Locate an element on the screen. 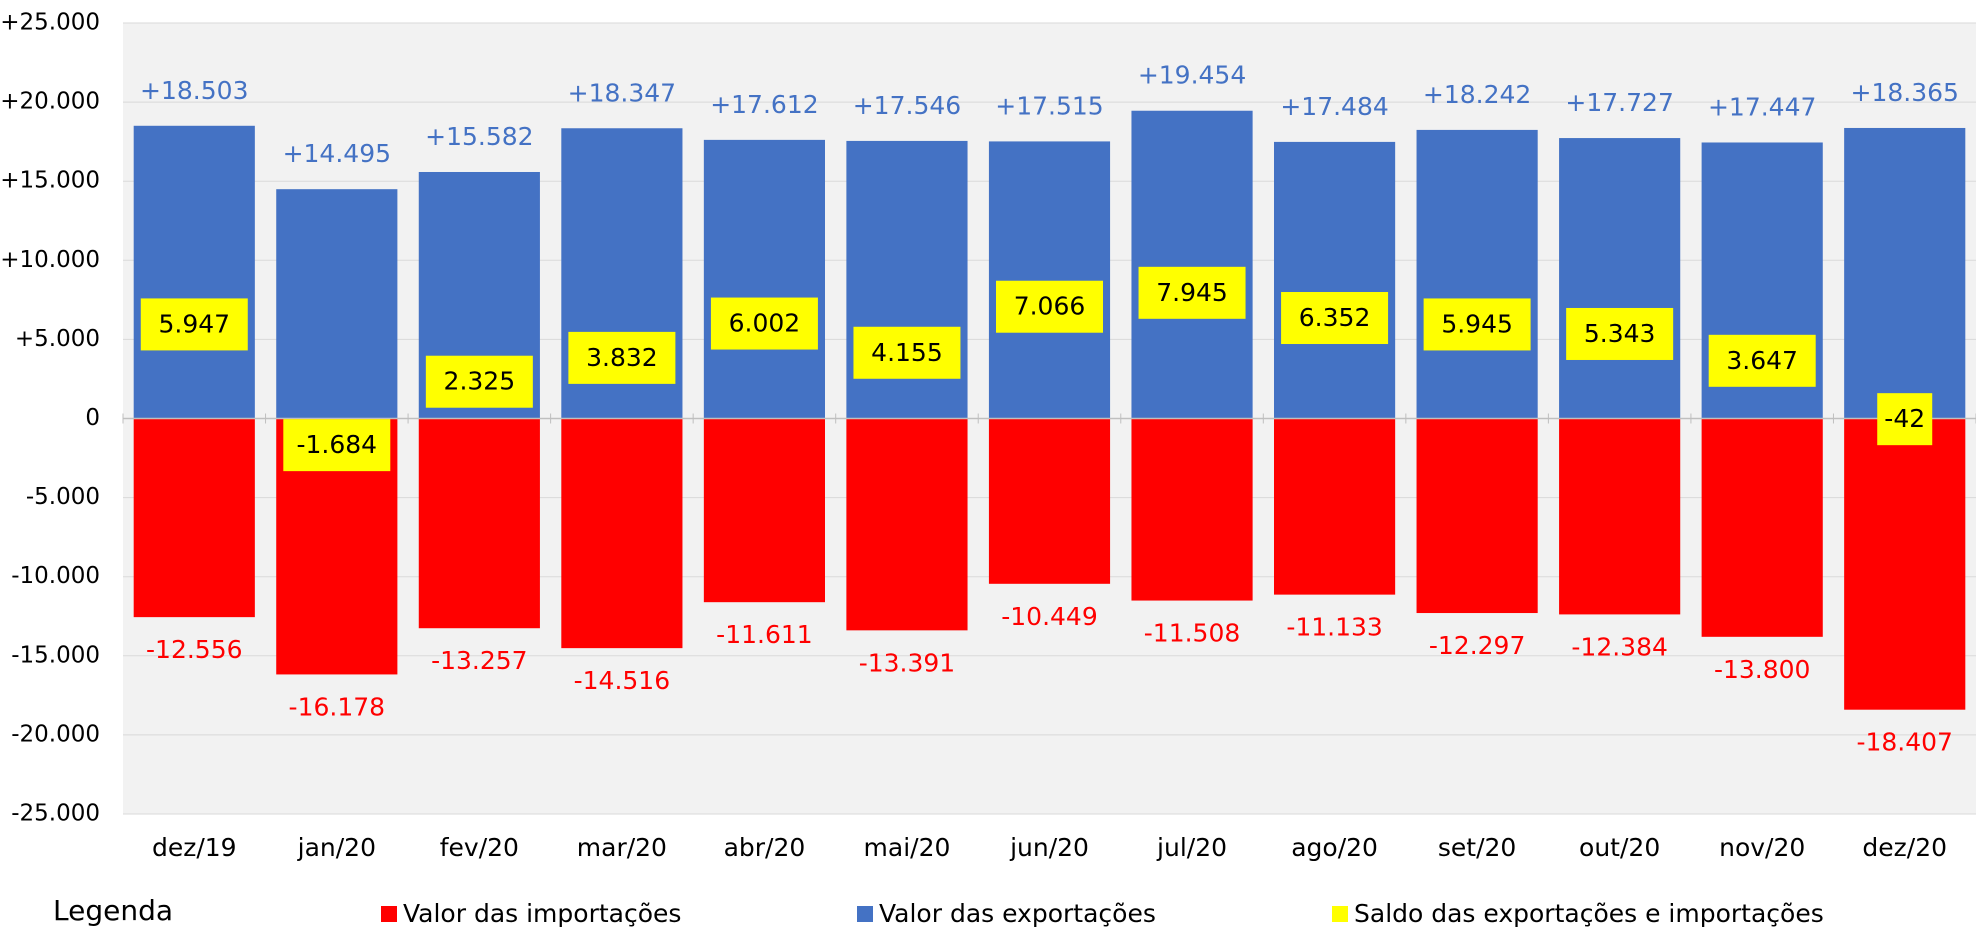 The width and height of the screenshot is (1976, 931). x-tick-label: mar/20 is located at coordinates (622, 847).